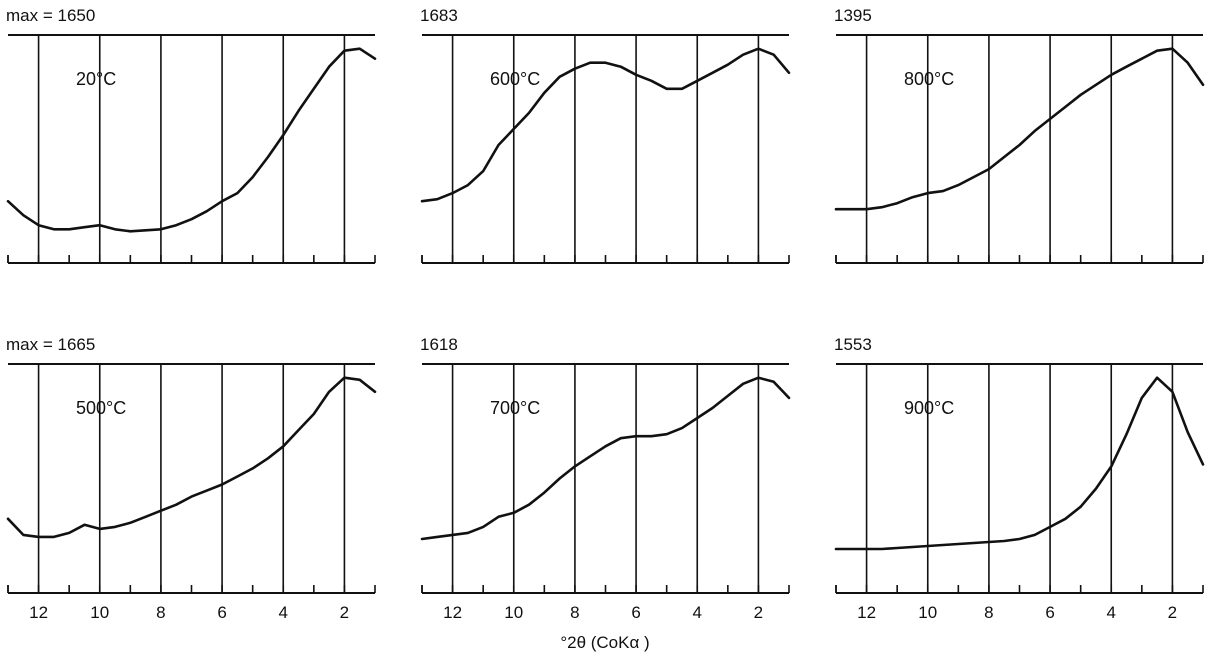 The width and height of the screenshot is (1210, 659). I want to click on temperature-label: 900°C, so click(929, 408).